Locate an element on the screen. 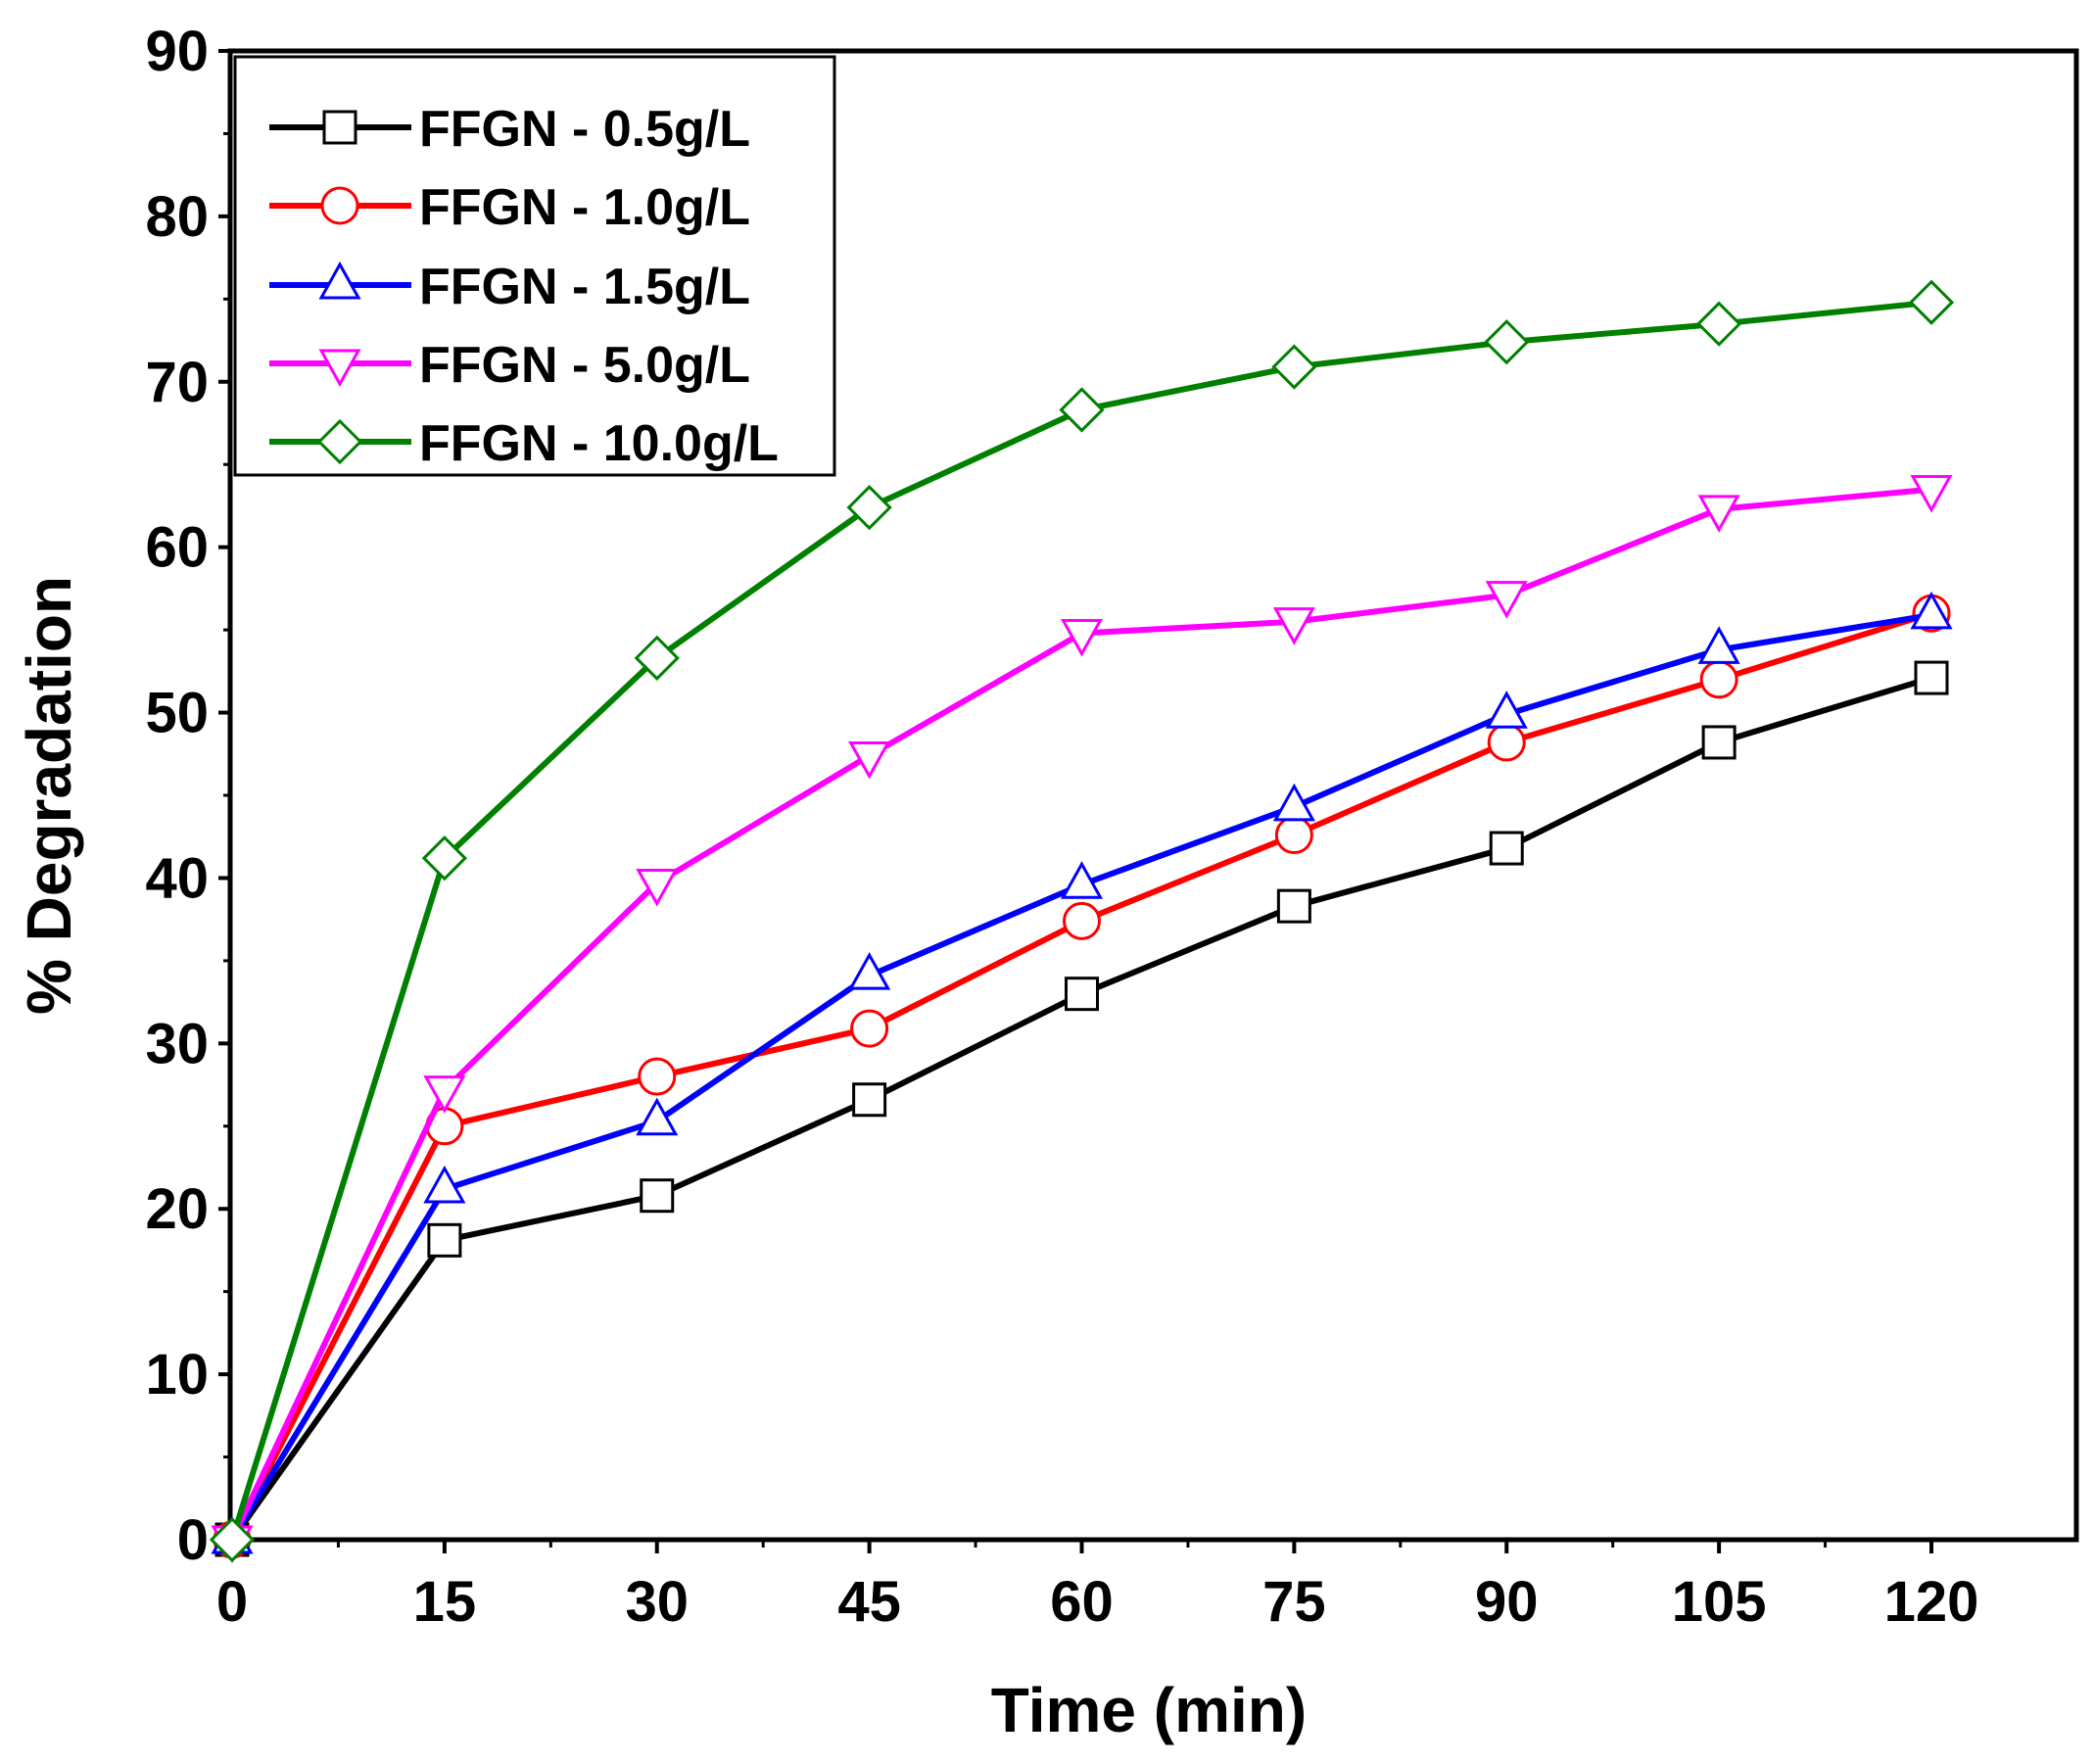 The image size is (2094, 1764). legend-entry: FFGN - 1.5g/L is located at coordinates (509, 287).